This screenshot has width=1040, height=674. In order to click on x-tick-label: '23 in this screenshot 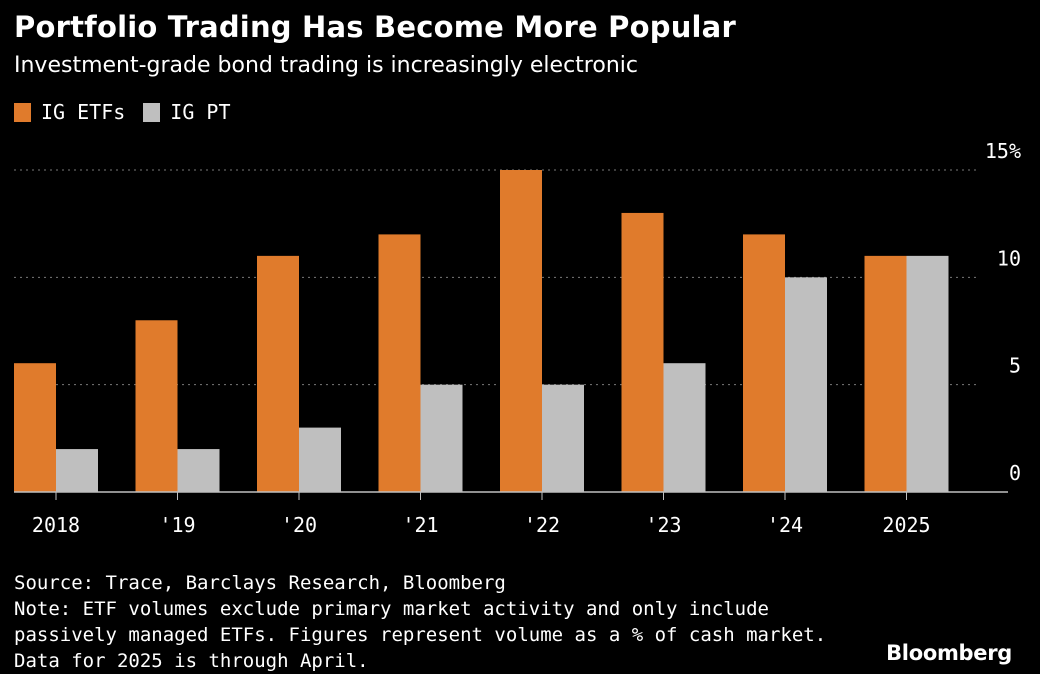, I will do `click(663, 525)`.